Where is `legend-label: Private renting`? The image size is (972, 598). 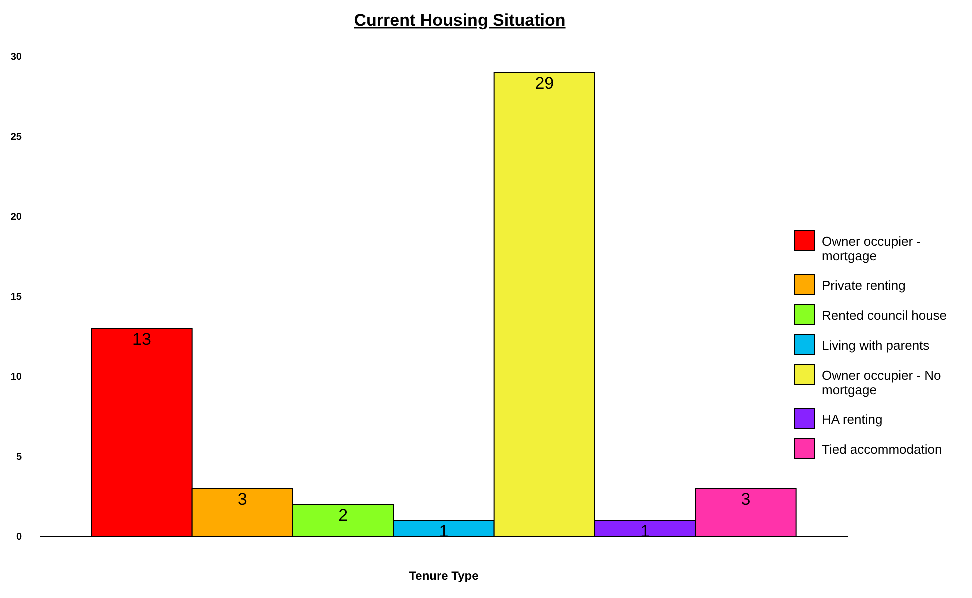
legend-label: Private renting is located at coordinates (864, 285).